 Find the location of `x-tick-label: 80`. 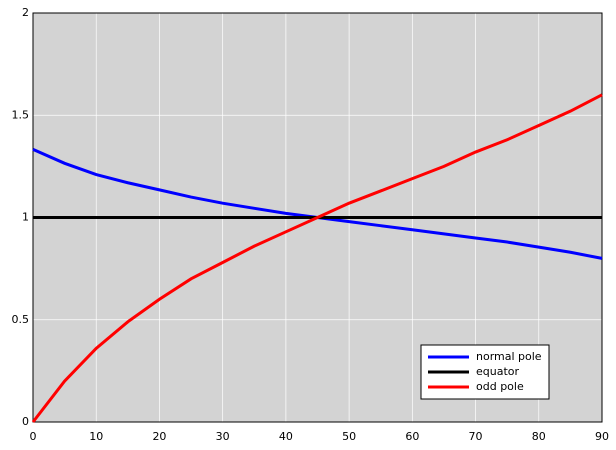

x-tick-label: 80 is located at coordinates (539, 436).